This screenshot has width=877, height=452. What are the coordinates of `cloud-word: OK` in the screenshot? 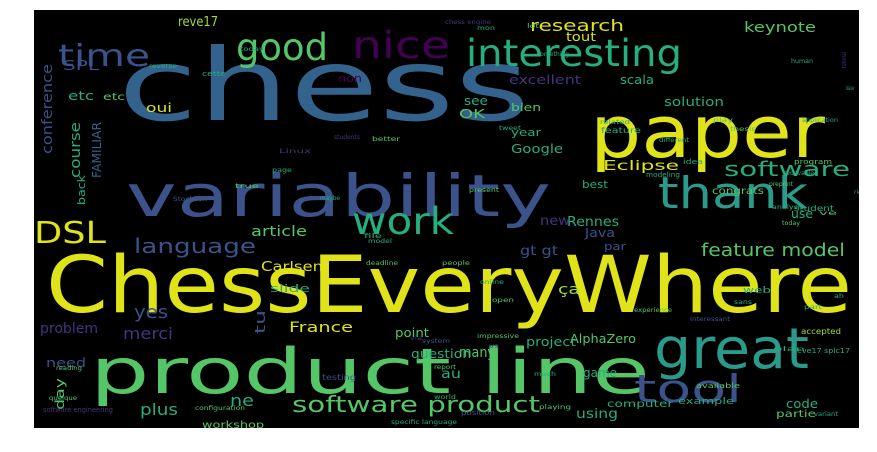 It's located at (473, 114).